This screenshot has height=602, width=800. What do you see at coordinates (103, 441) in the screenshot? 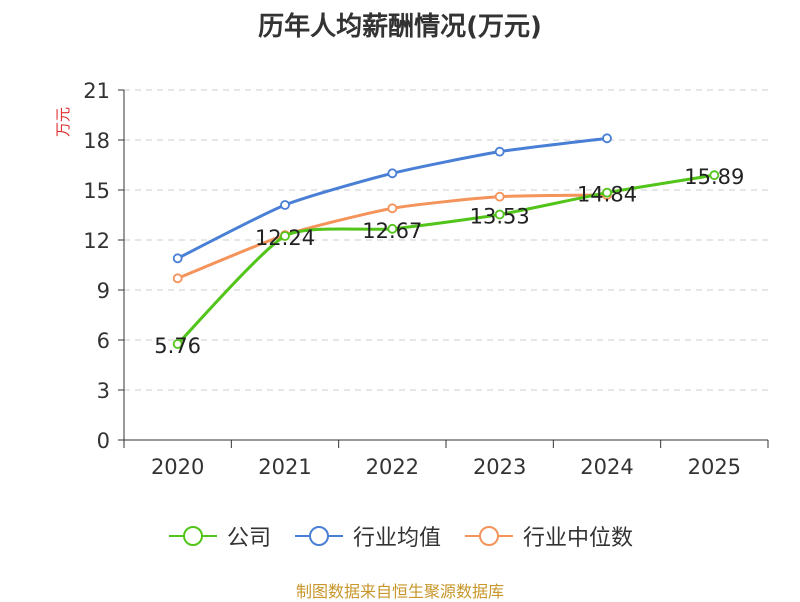
I see `y-tick-label: 0` at bounding box center [103, 441].